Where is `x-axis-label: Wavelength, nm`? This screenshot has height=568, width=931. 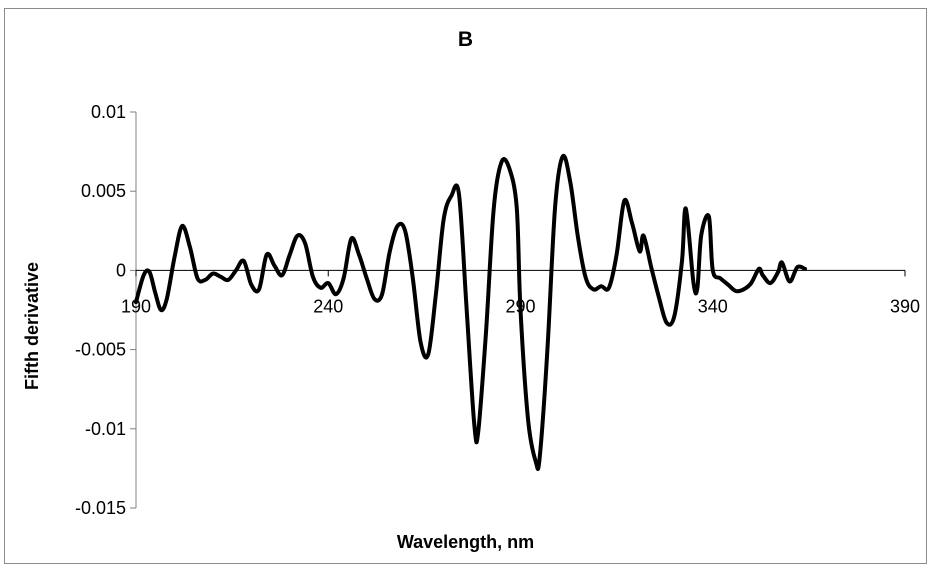
x-axis-label: Wavelength, nm is located at coordinates (465, 542).